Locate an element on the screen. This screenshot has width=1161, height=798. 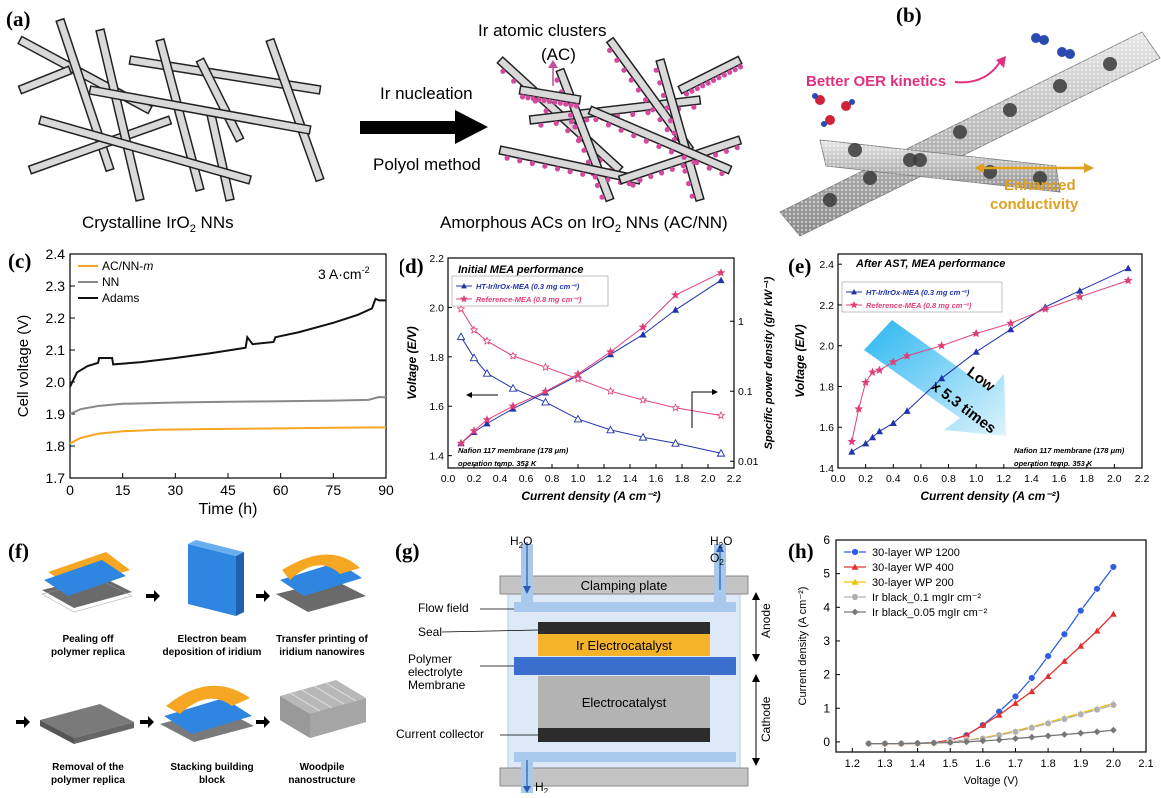
chart-d-note2: operation temp. 353 K is located at coordinates (497, 463).